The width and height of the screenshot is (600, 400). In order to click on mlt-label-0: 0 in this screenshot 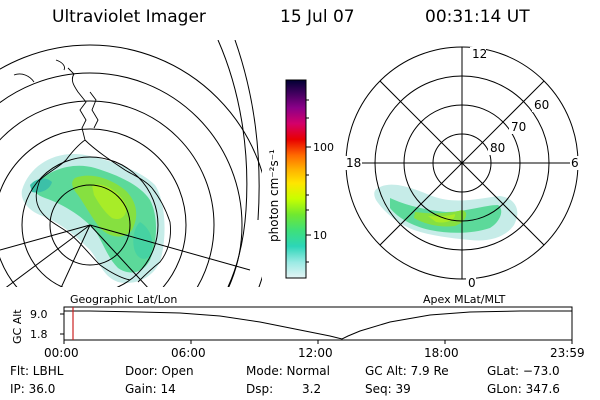, I will do `click(472, 283)`.